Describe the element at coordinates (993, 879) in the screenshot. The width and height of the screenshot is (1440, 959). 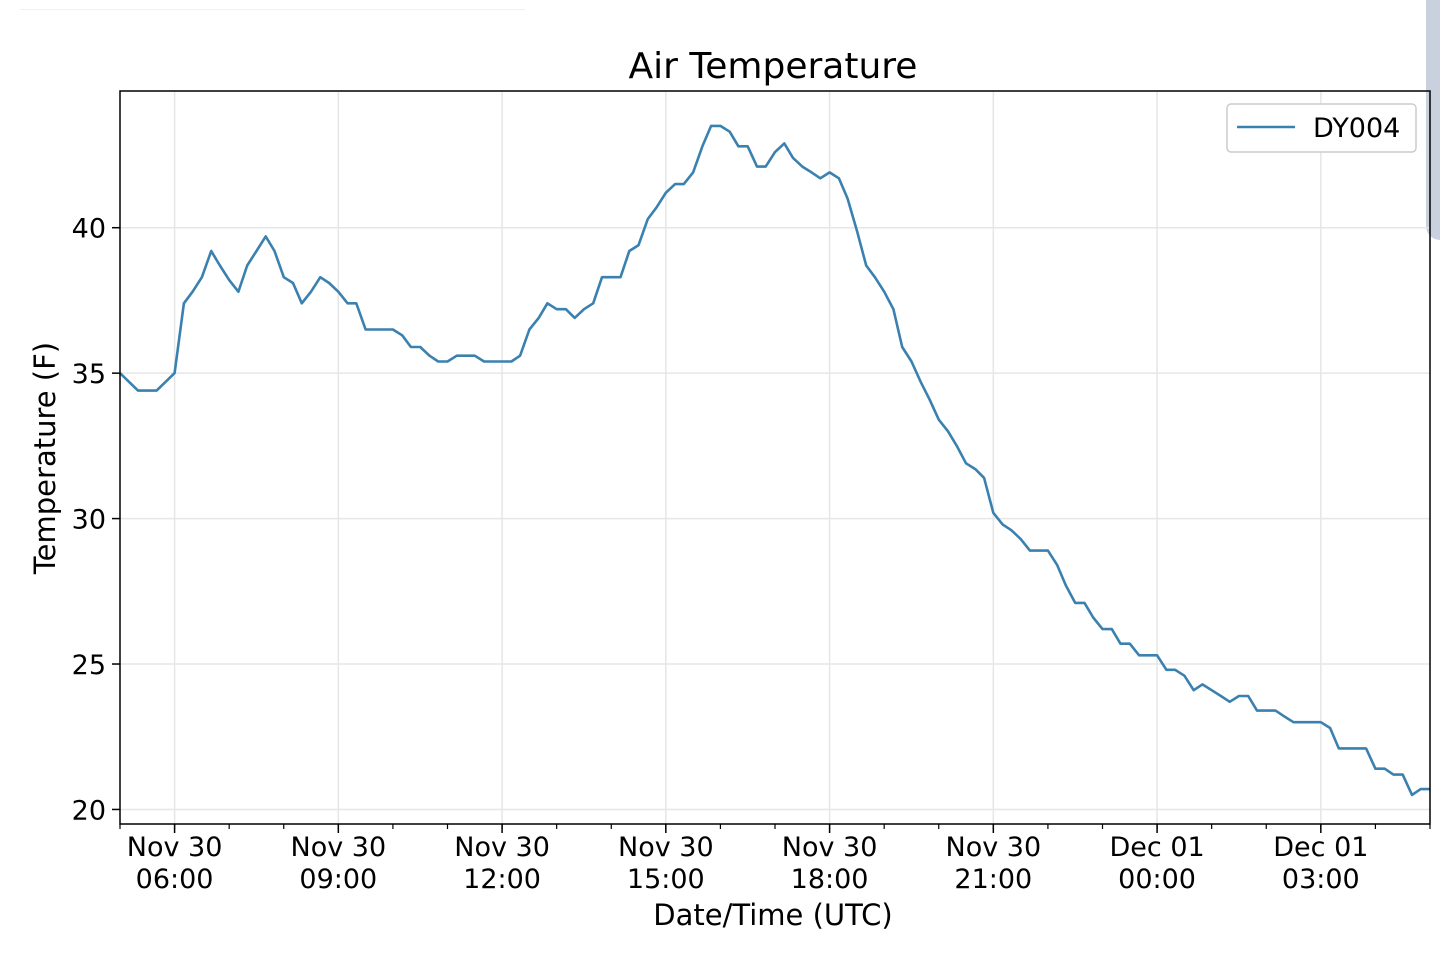
I see `x-tick-label-time: 21:00` at that location.